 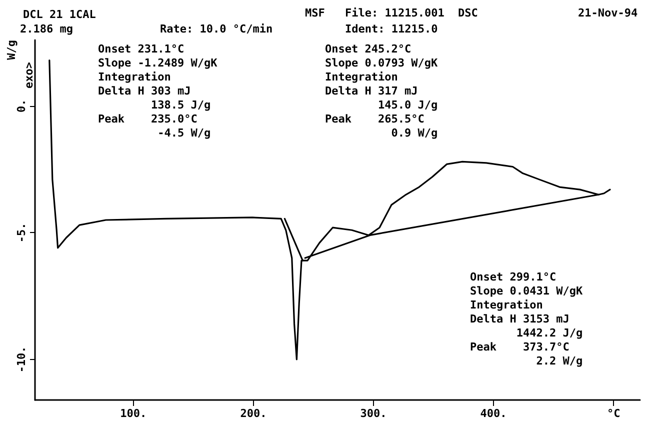 What do you see at coordinates (381, 91) in the screenshot?
I see `annotation: Onset 245.2°C Slope 0.0793 W/gK Integration Delta H 317 mJ 145.0 J/g Peak 265.5°C 0.9 W/g` at bounding box center [381, 91].